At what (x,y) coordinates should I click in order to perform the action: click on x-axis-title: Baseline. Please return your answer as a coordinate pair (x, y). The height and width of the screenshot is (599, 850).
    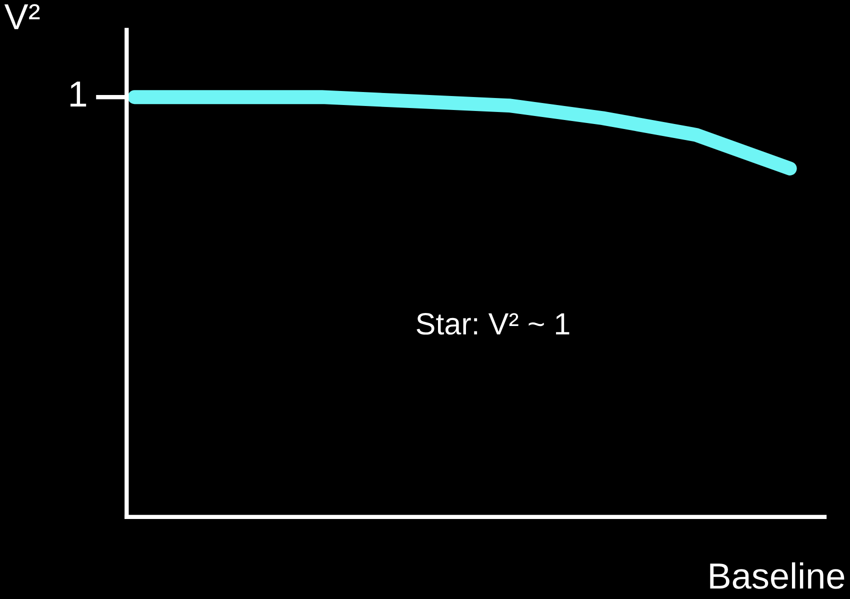
    Looking at the image, I should click on (777, 575).